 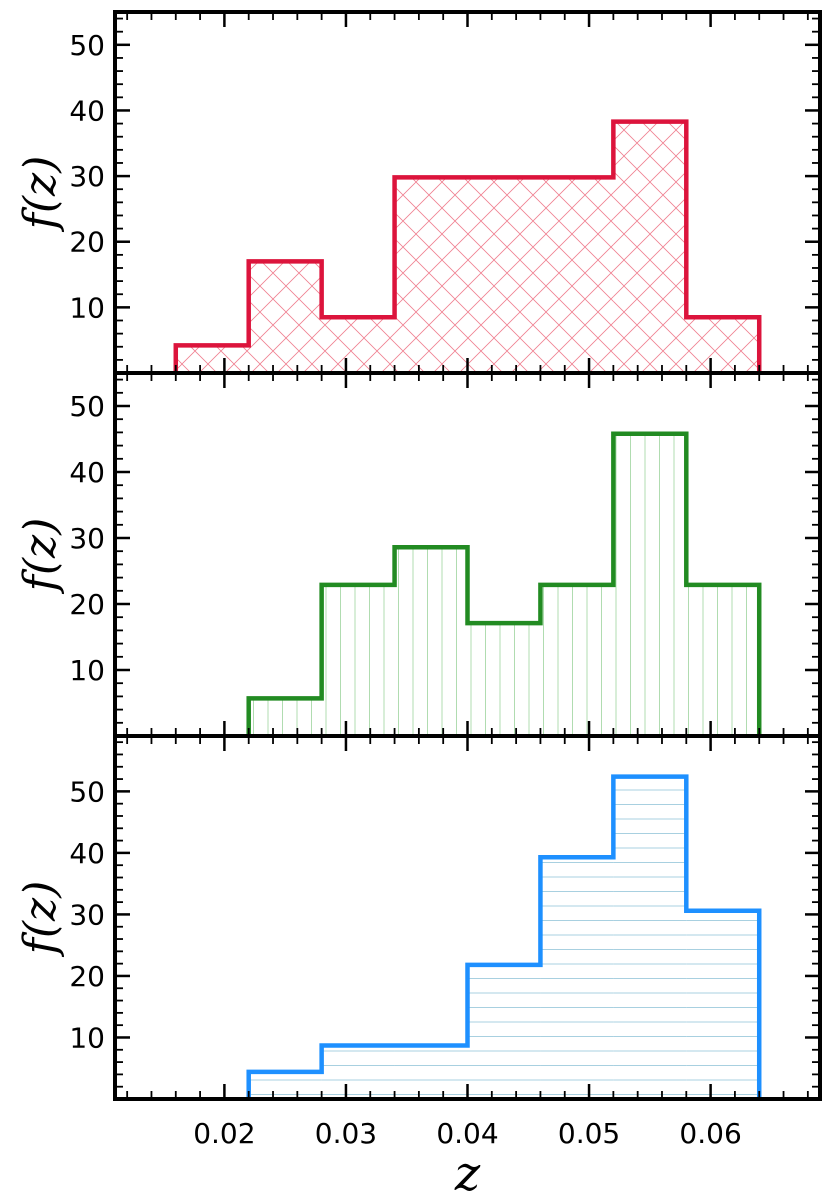 I want to click on x-axis: 0.02 0.03 0.04 0.05 0.06 z, so click(x=467, y=1159).